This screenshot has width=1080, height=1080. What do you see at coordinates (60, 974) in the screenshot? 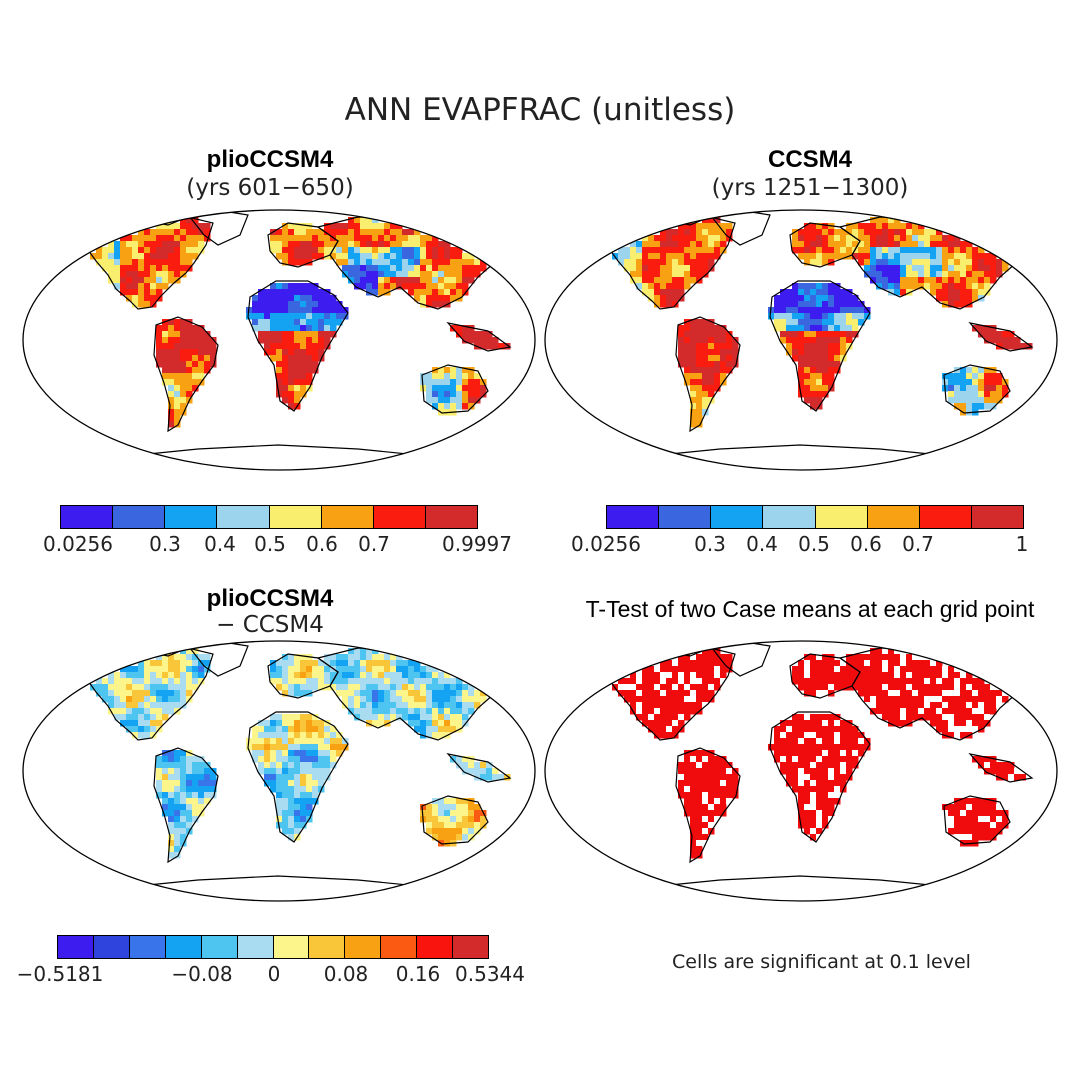
I see `colorbar-tick-label: −0.5181` at bounding box center [60, 974].